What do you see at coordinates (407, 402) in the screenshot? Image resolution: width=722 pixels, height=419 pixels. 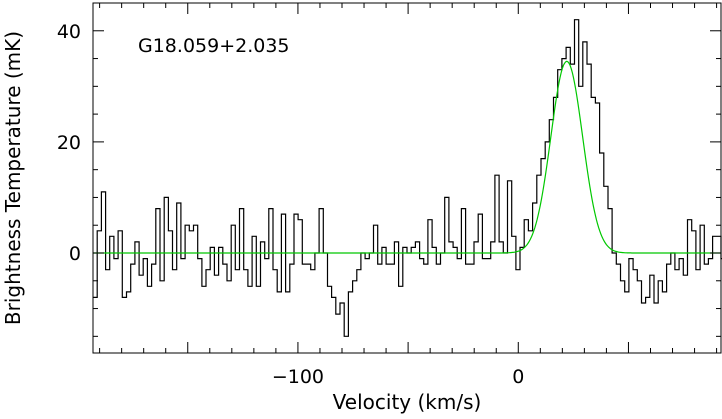 I see `x-axis-label: Velocity (km/s)` at bounding box center [407, 402].